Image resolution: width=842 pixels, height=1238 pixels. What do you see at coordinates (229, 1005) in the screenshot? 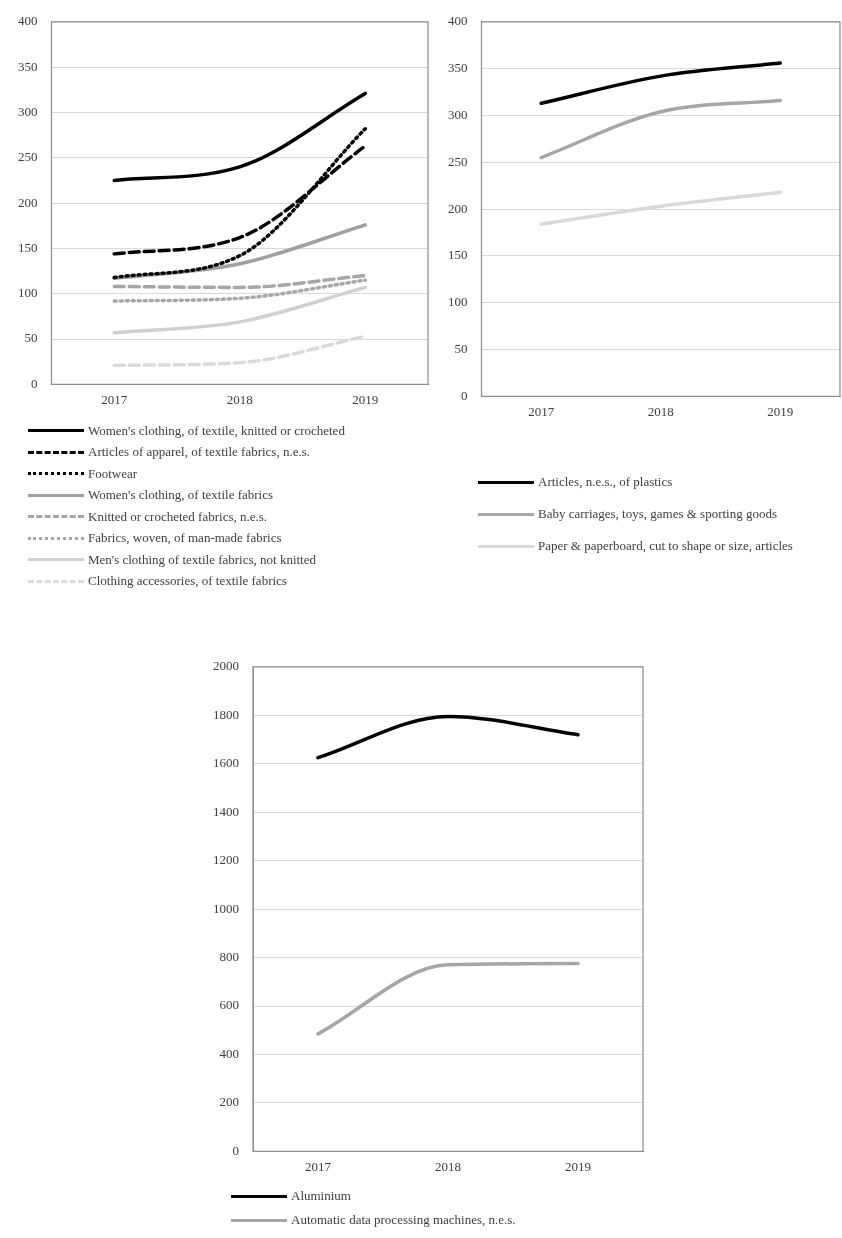
I see `y-tick-label: 600` at bounding box center [229, 1005].